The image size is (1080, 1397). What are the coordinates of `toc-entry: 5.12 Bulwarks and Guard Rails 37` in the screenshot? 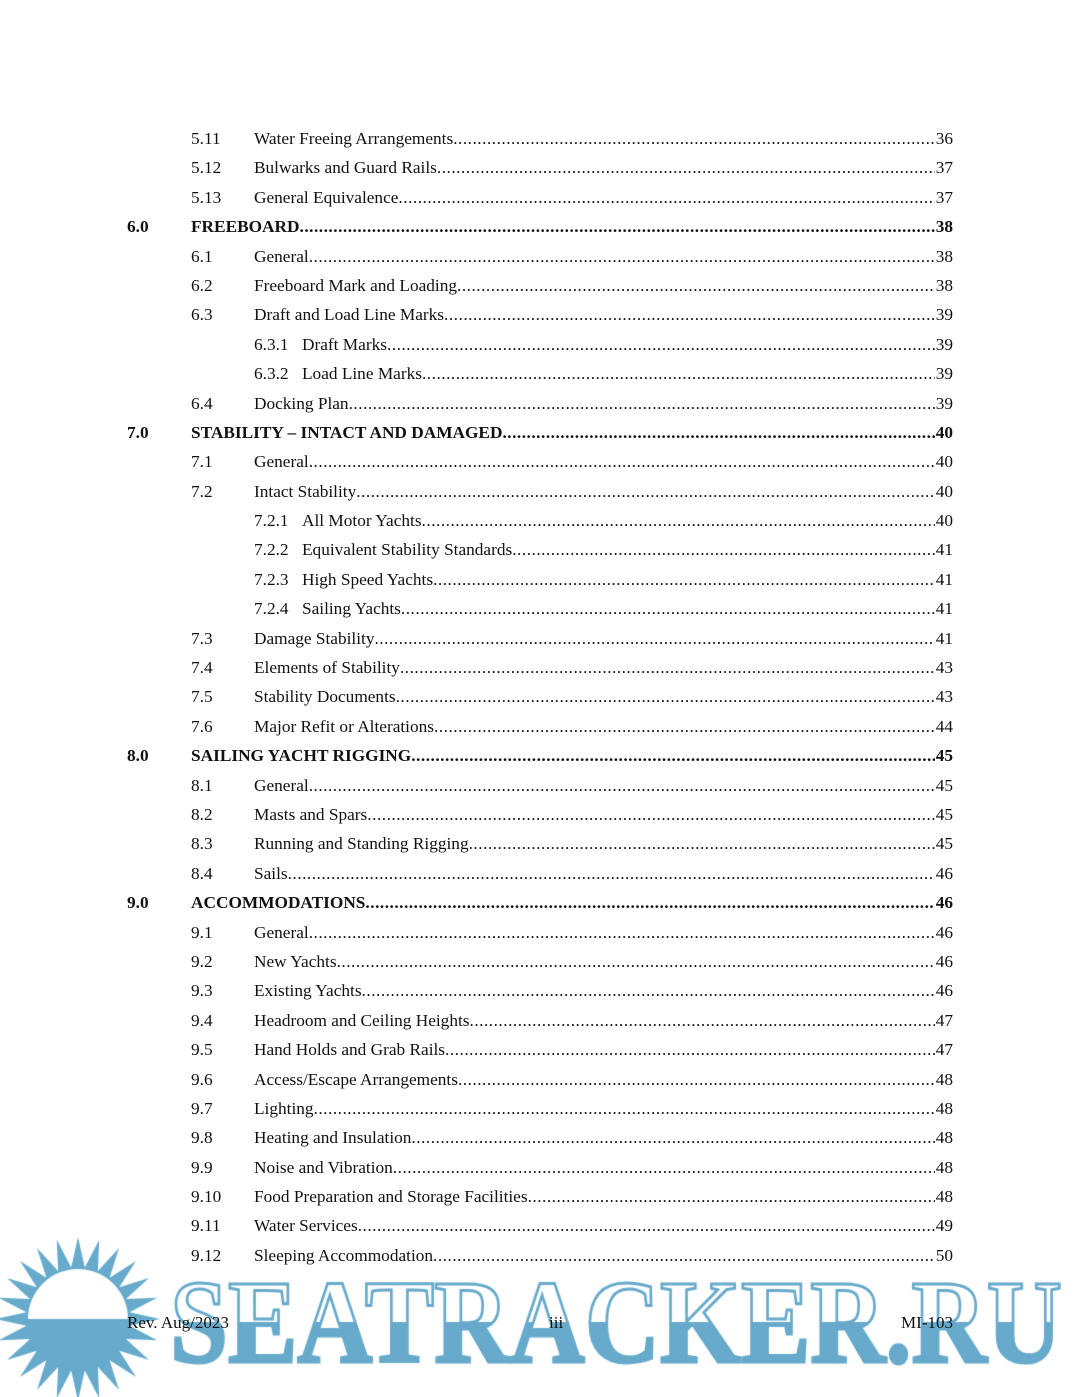 It's located at (540, 170).